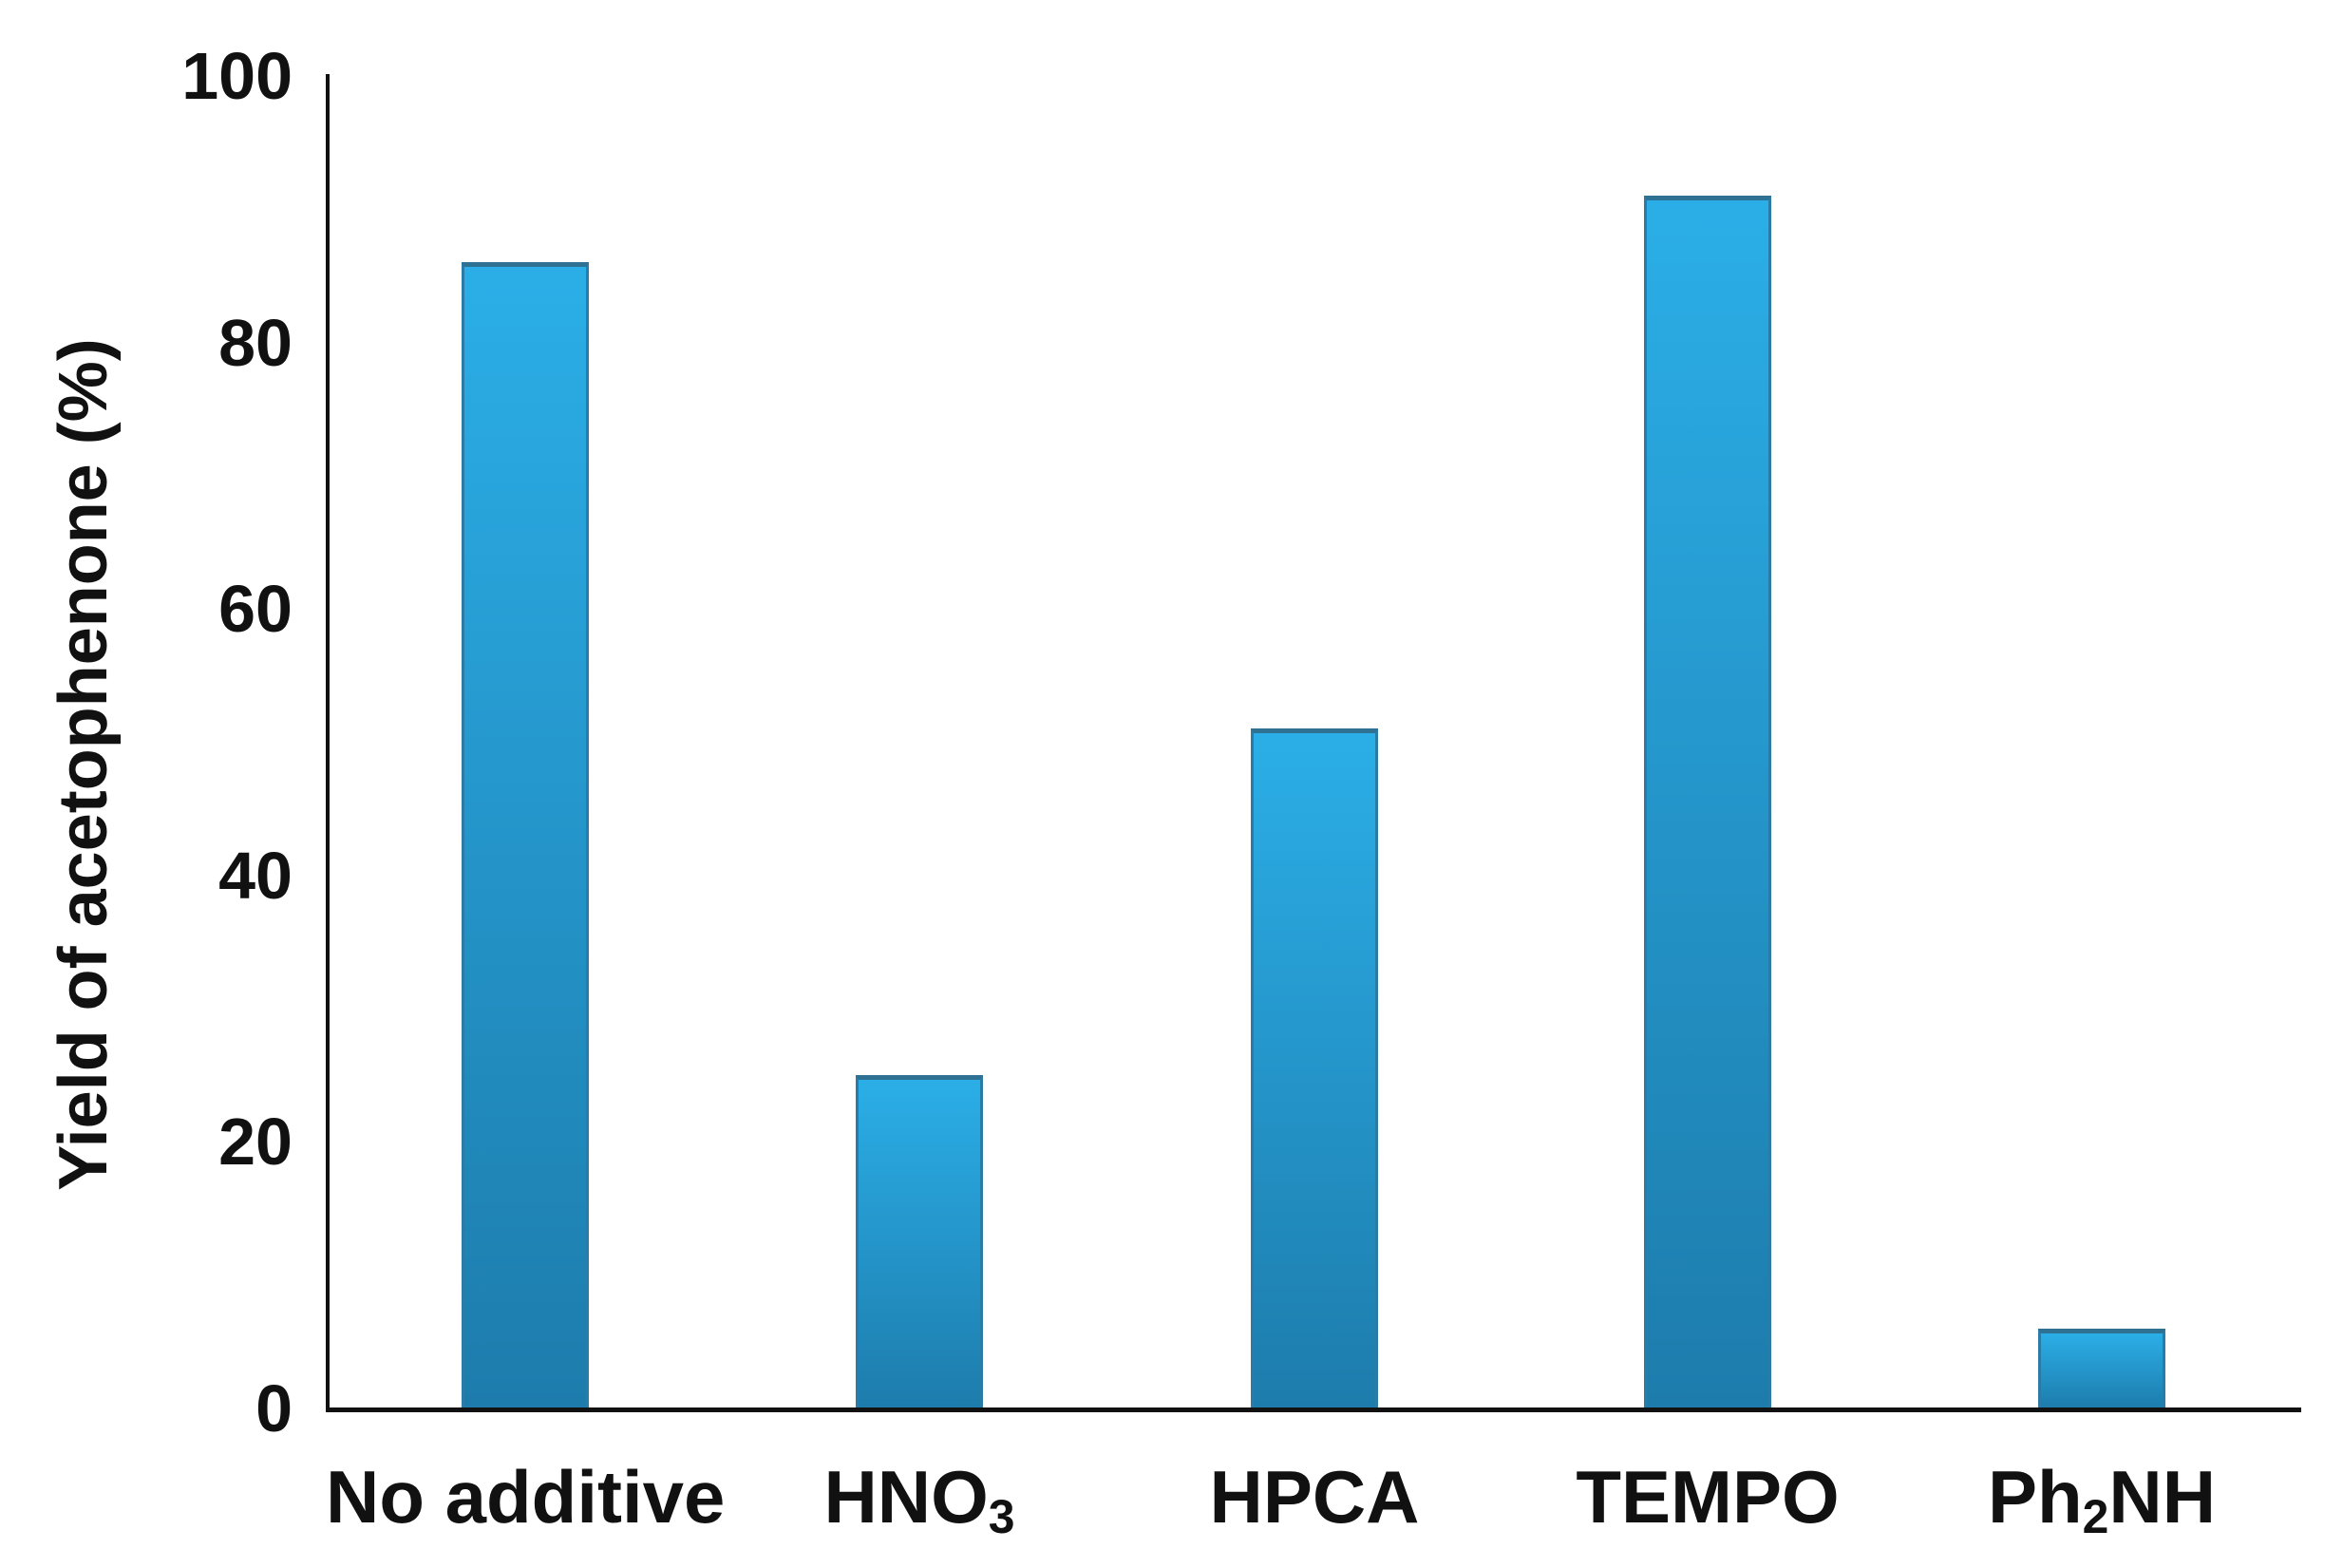 The image size is (2343, 1568). What do you see at coordinates (1708, 1497) in the screenshot?
I see `x-category-label-tempo: TEMPO` at bounding box center [1708, 1497].